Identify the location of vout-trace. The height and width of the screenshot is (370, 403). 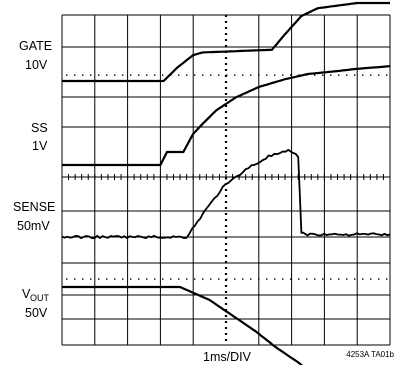
(186, 327).